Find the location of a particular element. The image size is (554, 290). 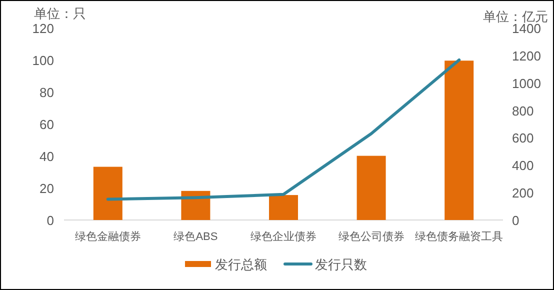

y2-tick-label: 1200 is located at coordinates (526, 56).